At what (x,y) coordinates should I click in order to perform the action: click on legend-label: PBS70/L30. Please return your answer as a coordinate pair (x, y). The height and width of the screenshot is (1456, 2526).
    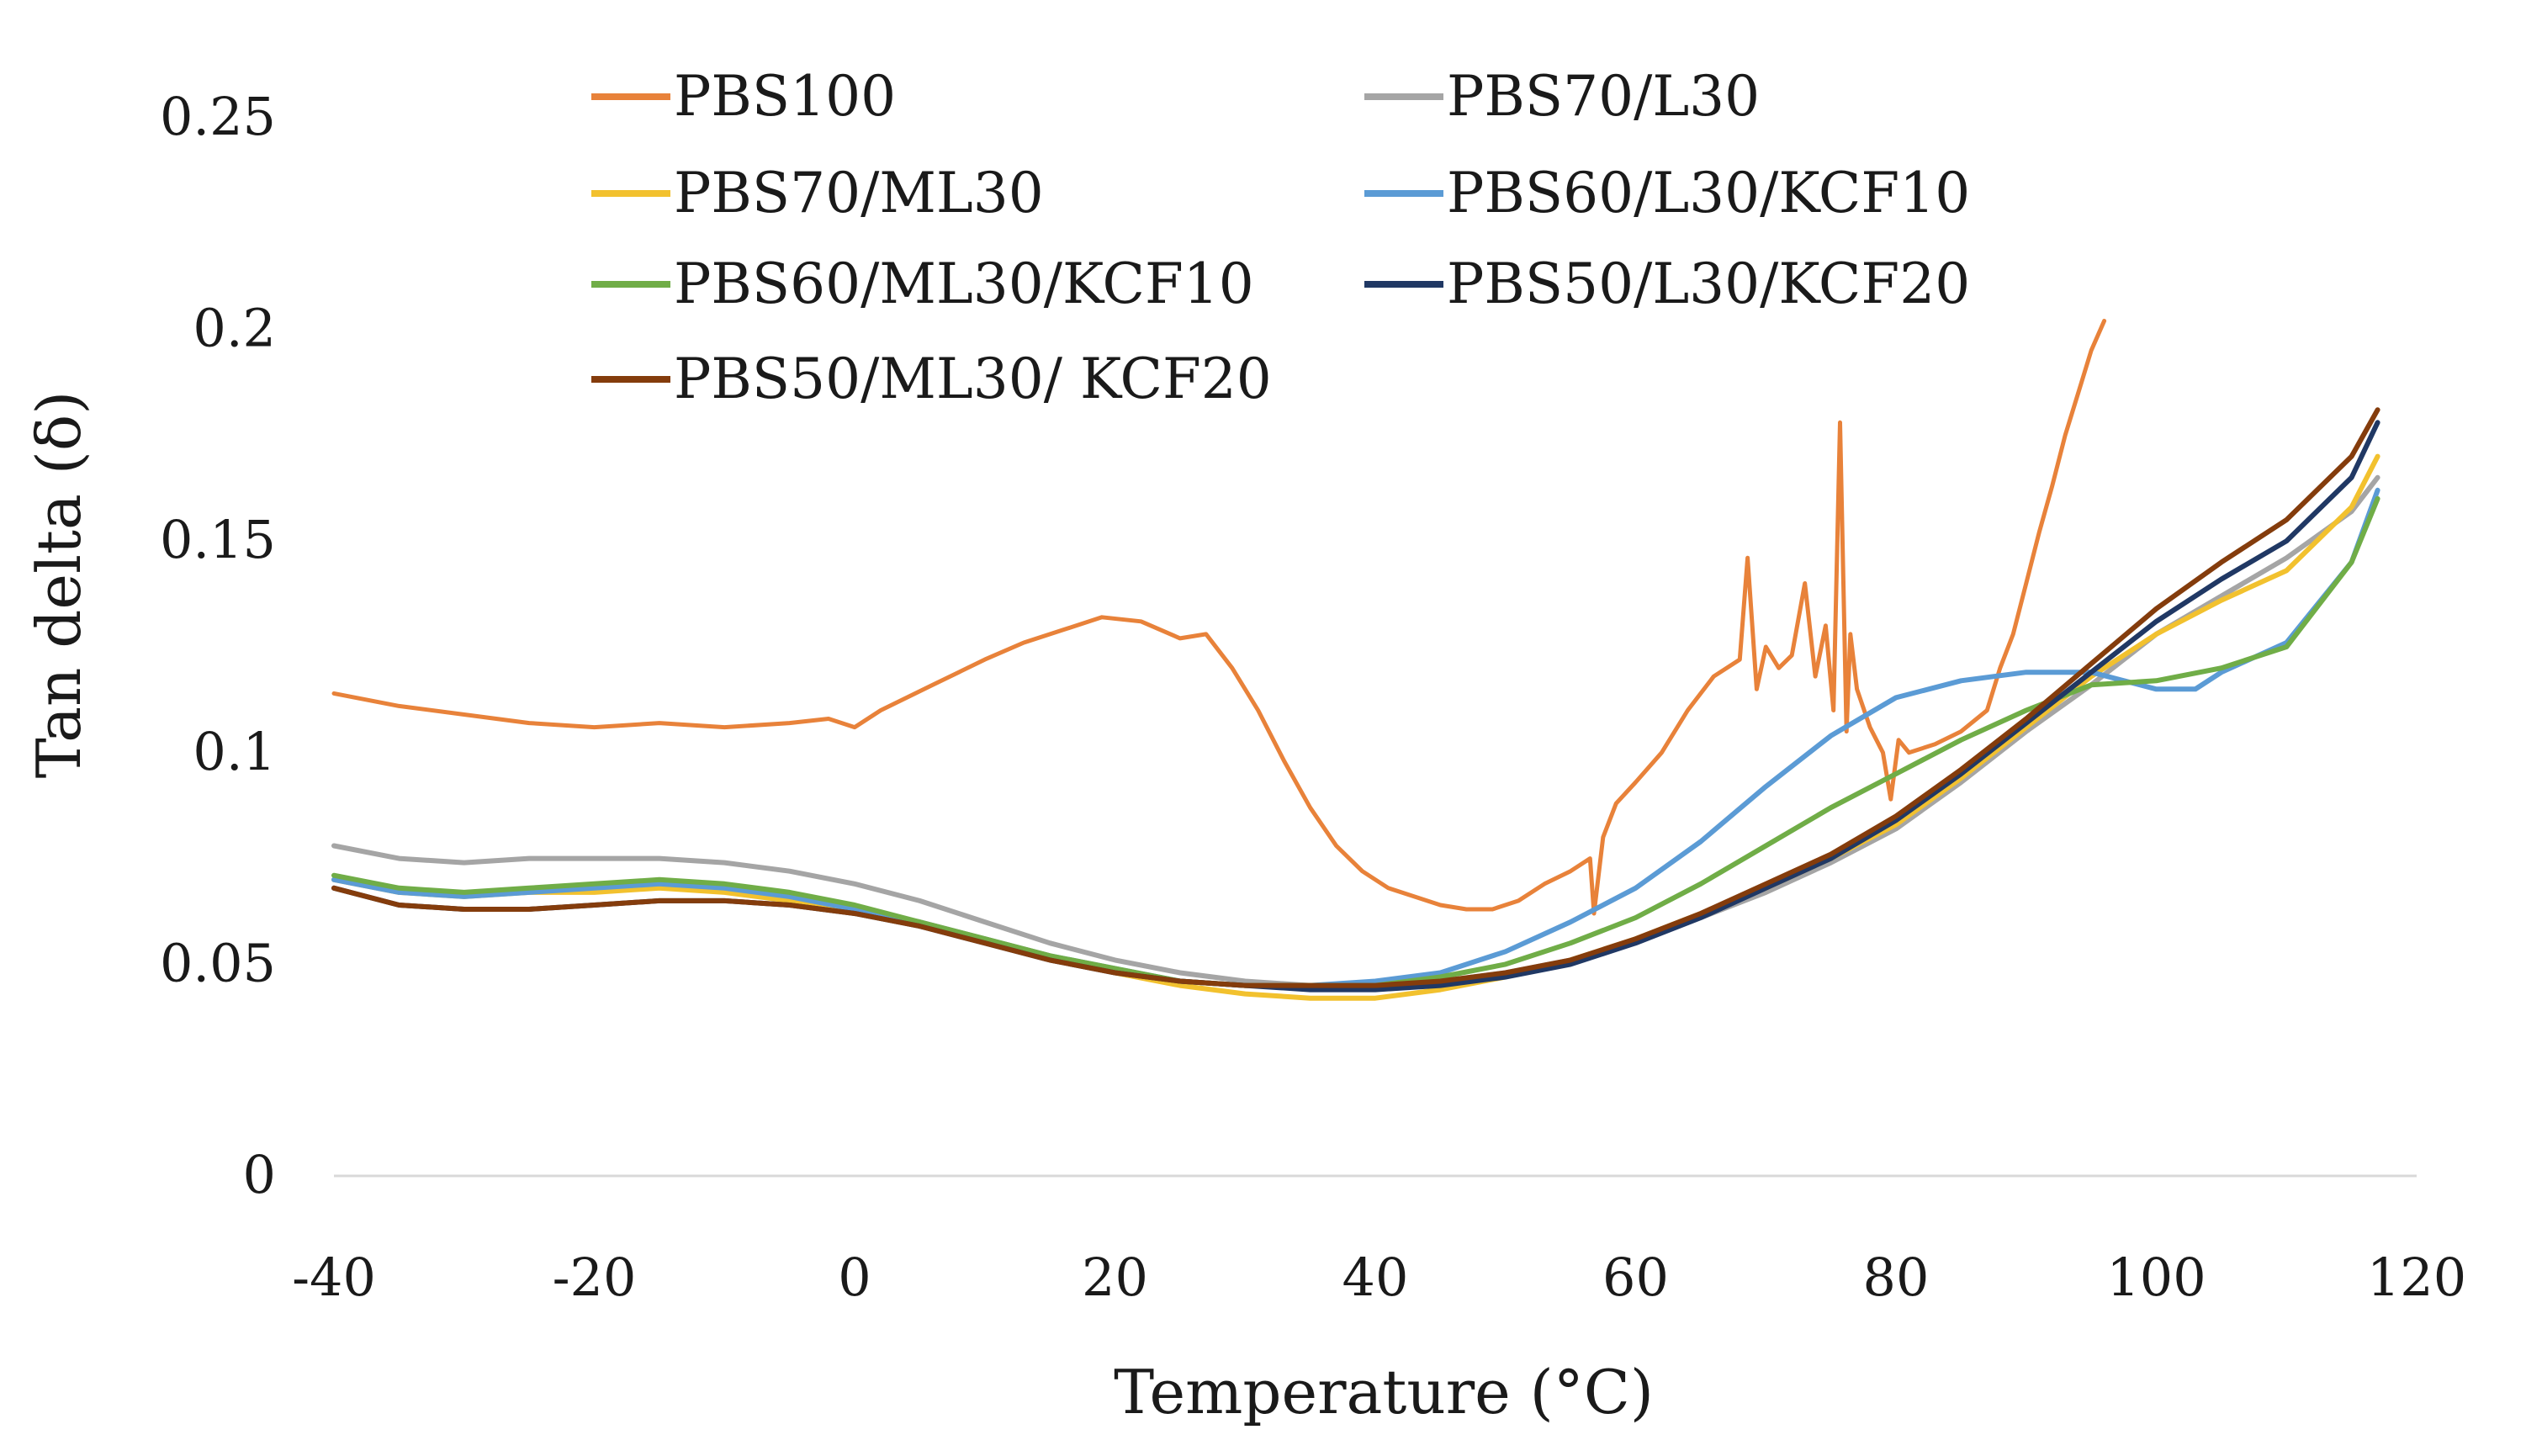
    Looking at the image, I should click on (1604, 96).